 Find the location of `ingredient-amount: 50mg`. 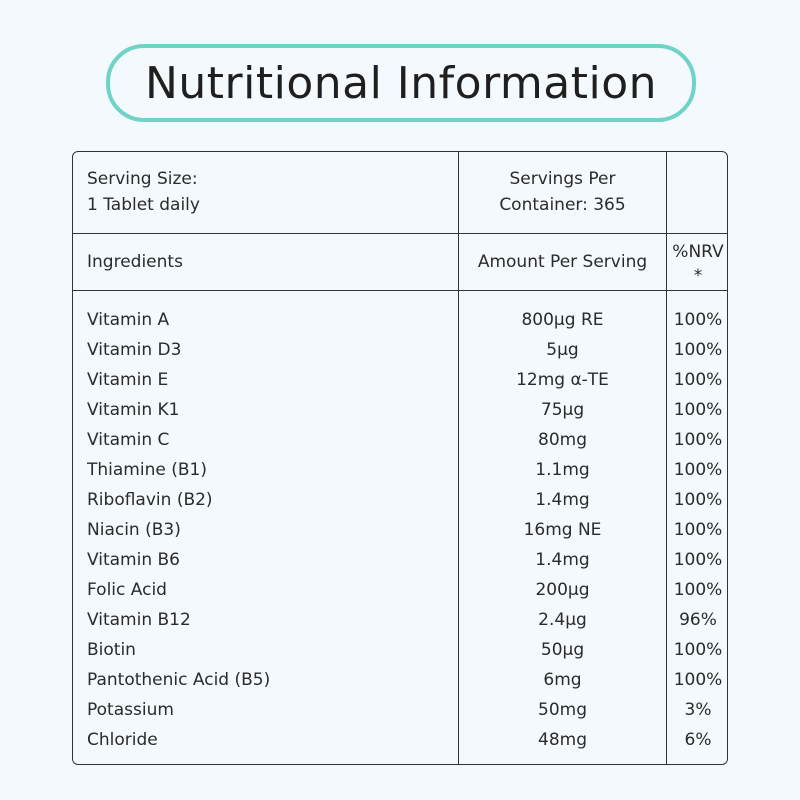

ingredient-amount: 50mg is located at coordinates (562, 710).